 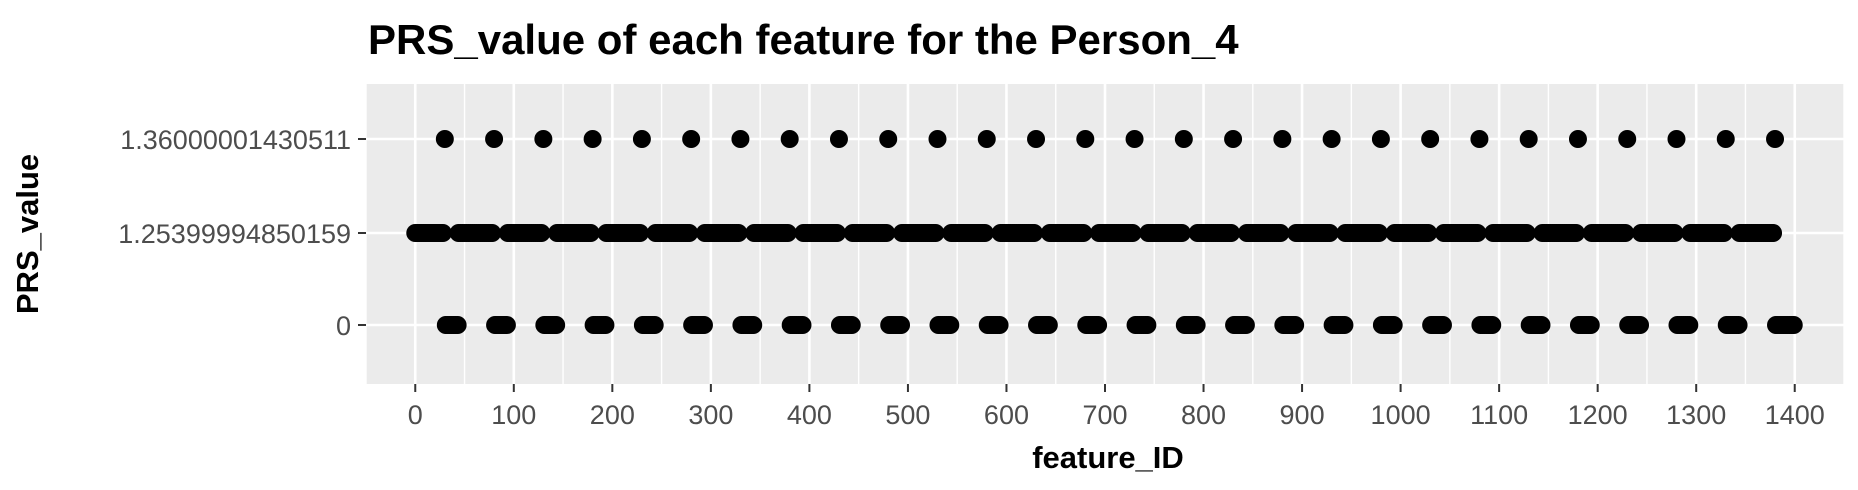 What do you see at coordinates (710, 415) in the screenshot?
I see `x-tick-label: 300` at bounding box center [710, 415].